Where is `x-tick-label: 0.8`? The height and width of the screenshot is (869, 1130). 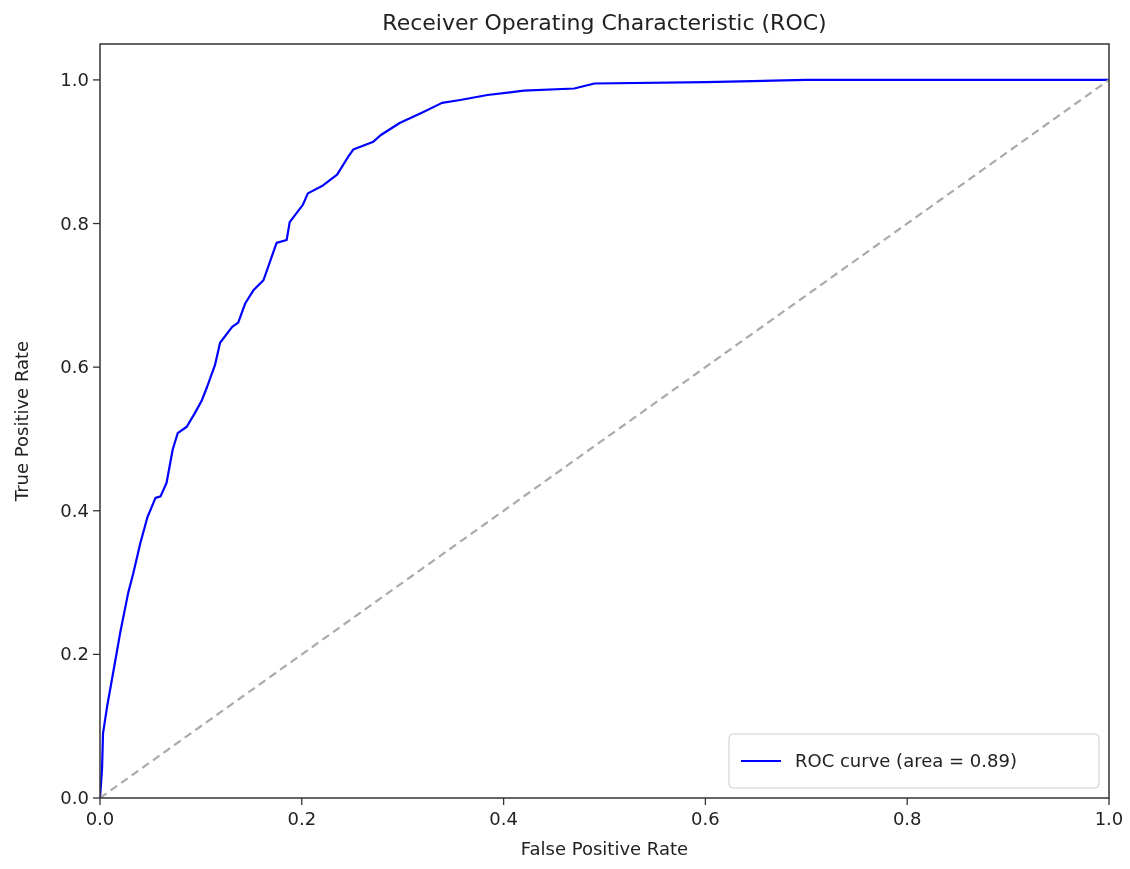 x-tick-label: 0.8 is located at coordinates (907, 818).